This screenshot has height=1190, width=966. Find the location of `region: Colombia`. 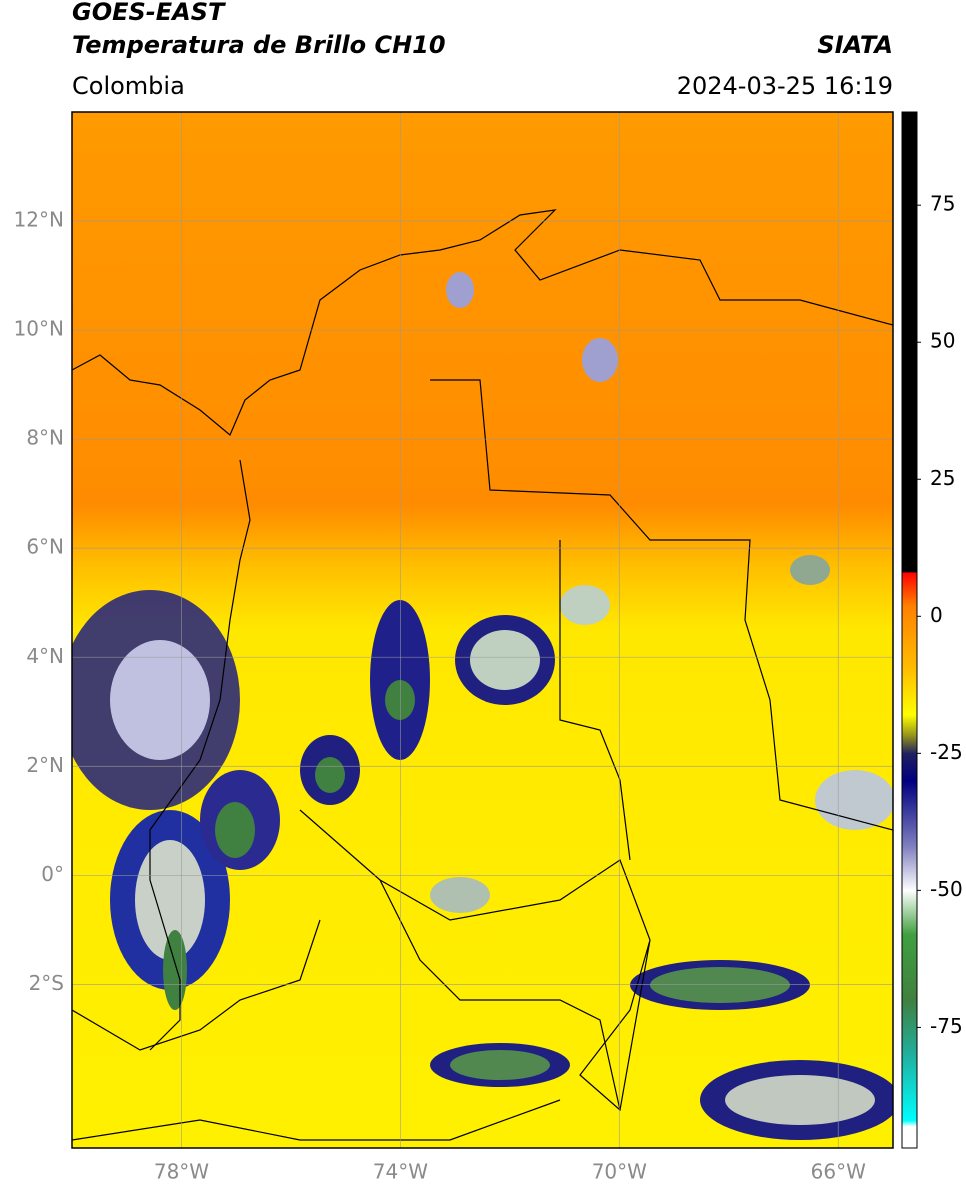

region: Colombia is located at coordinates (128, 86).